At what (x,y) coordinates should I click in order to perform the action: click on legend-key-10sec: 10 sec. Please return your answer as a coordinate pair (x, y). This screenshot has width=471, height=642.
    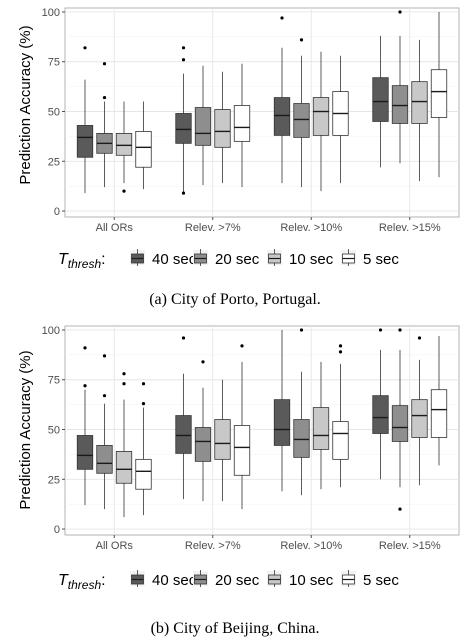
    Looking at the image, I should click on (300, 258).